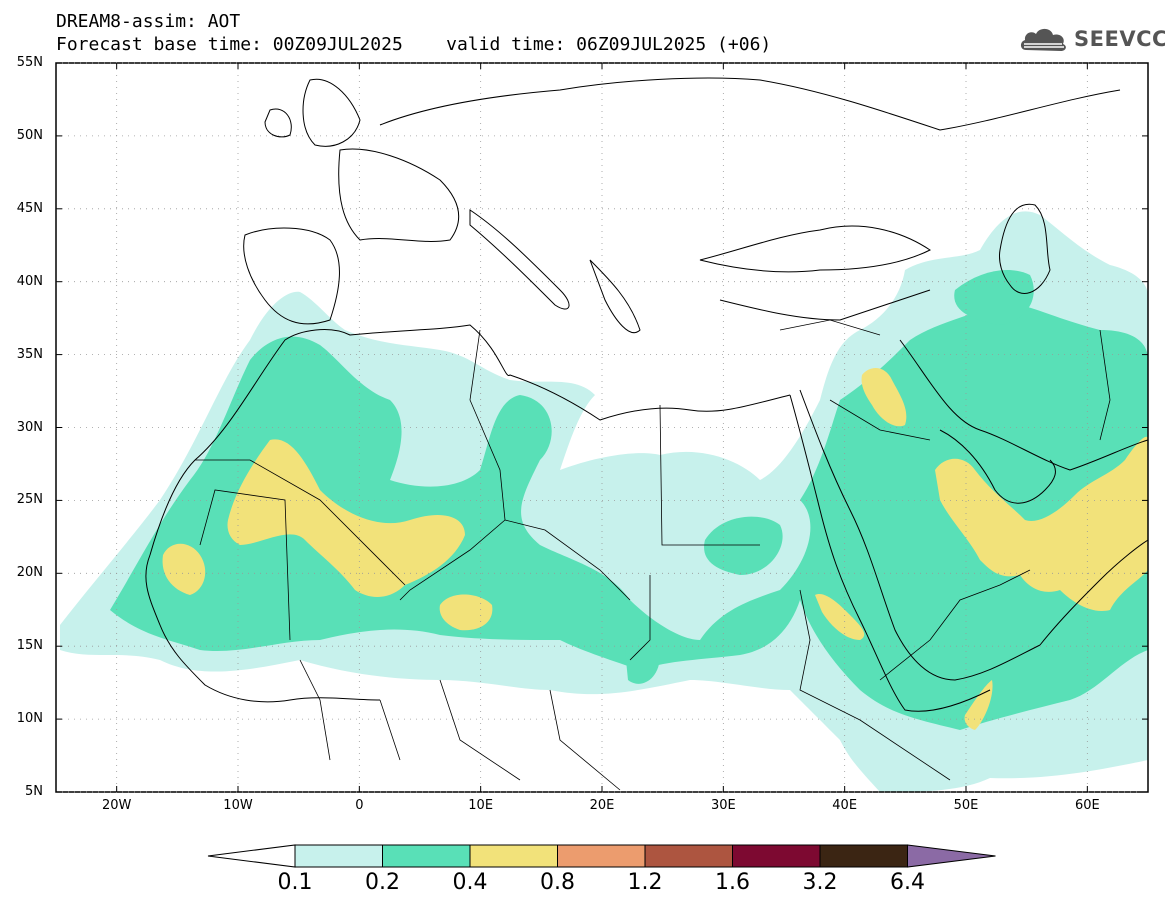 This screenshot has height=905, width=1165. I want to click on lat-label: 10N, so click(29, 719).